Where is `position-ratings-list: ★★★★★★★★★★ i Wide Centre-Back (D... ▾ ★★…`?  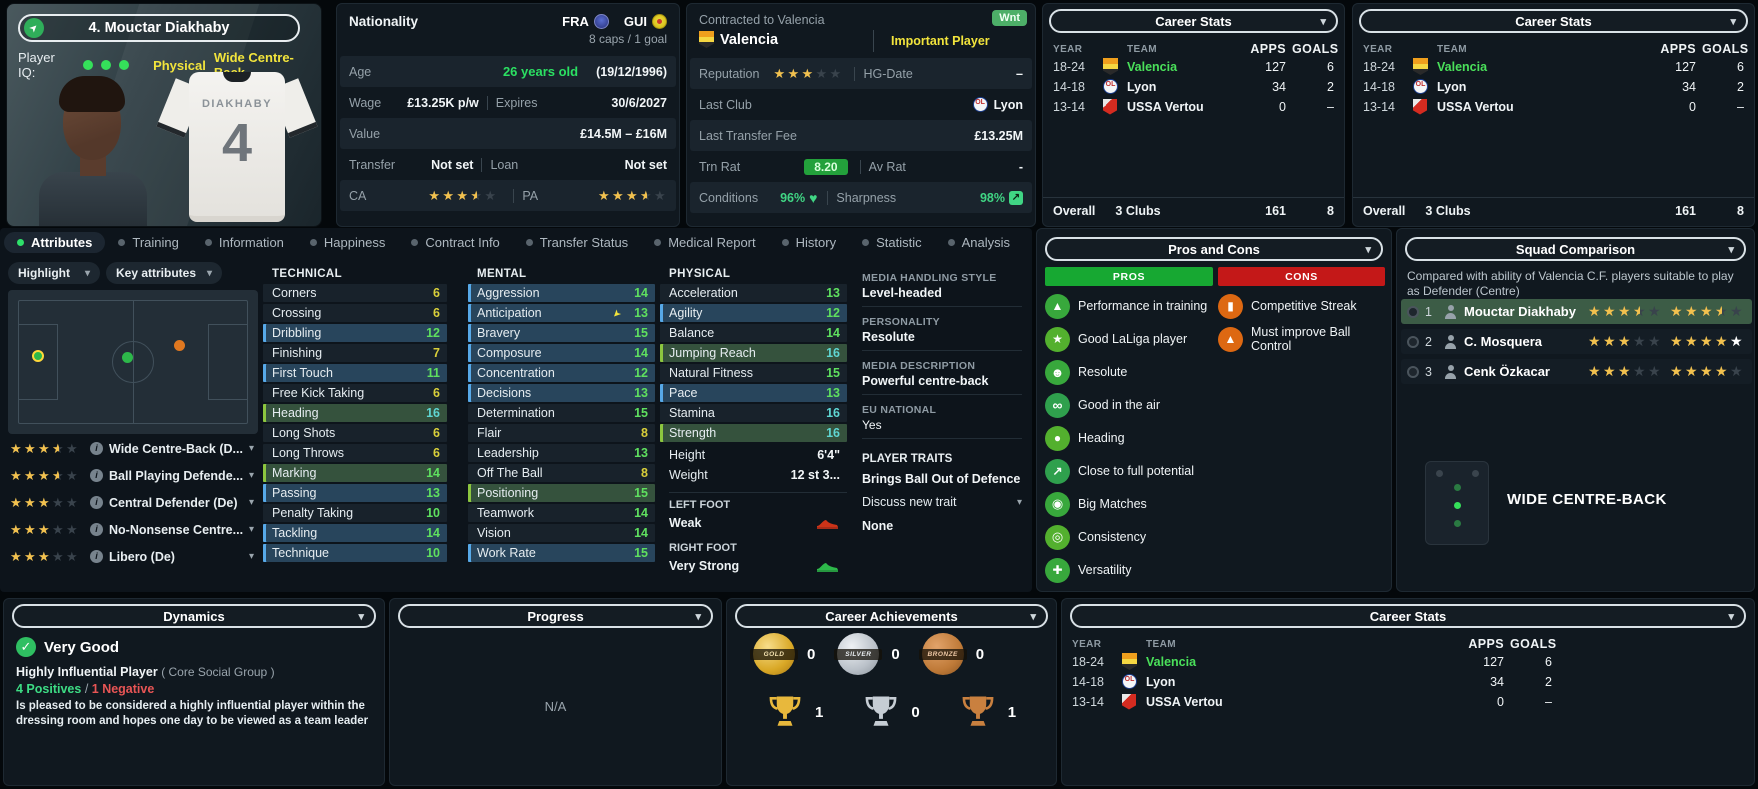 position-ratings-list: ★★★★★★★★★★ i Wide Centre-Back (D... ▾ ★★… is located at coordinates (132, 503).